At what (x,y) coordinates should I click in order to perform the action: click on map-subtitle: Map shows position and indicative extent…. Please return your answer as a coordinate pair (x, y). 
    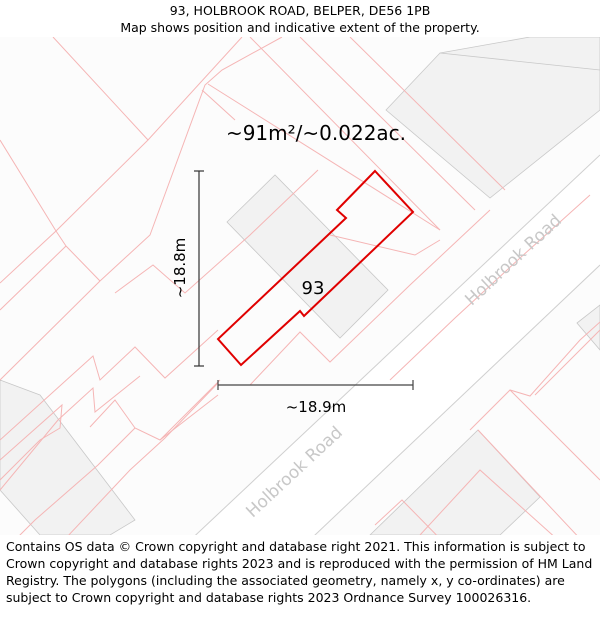
    Looking at the image, I should click on (300, 27).